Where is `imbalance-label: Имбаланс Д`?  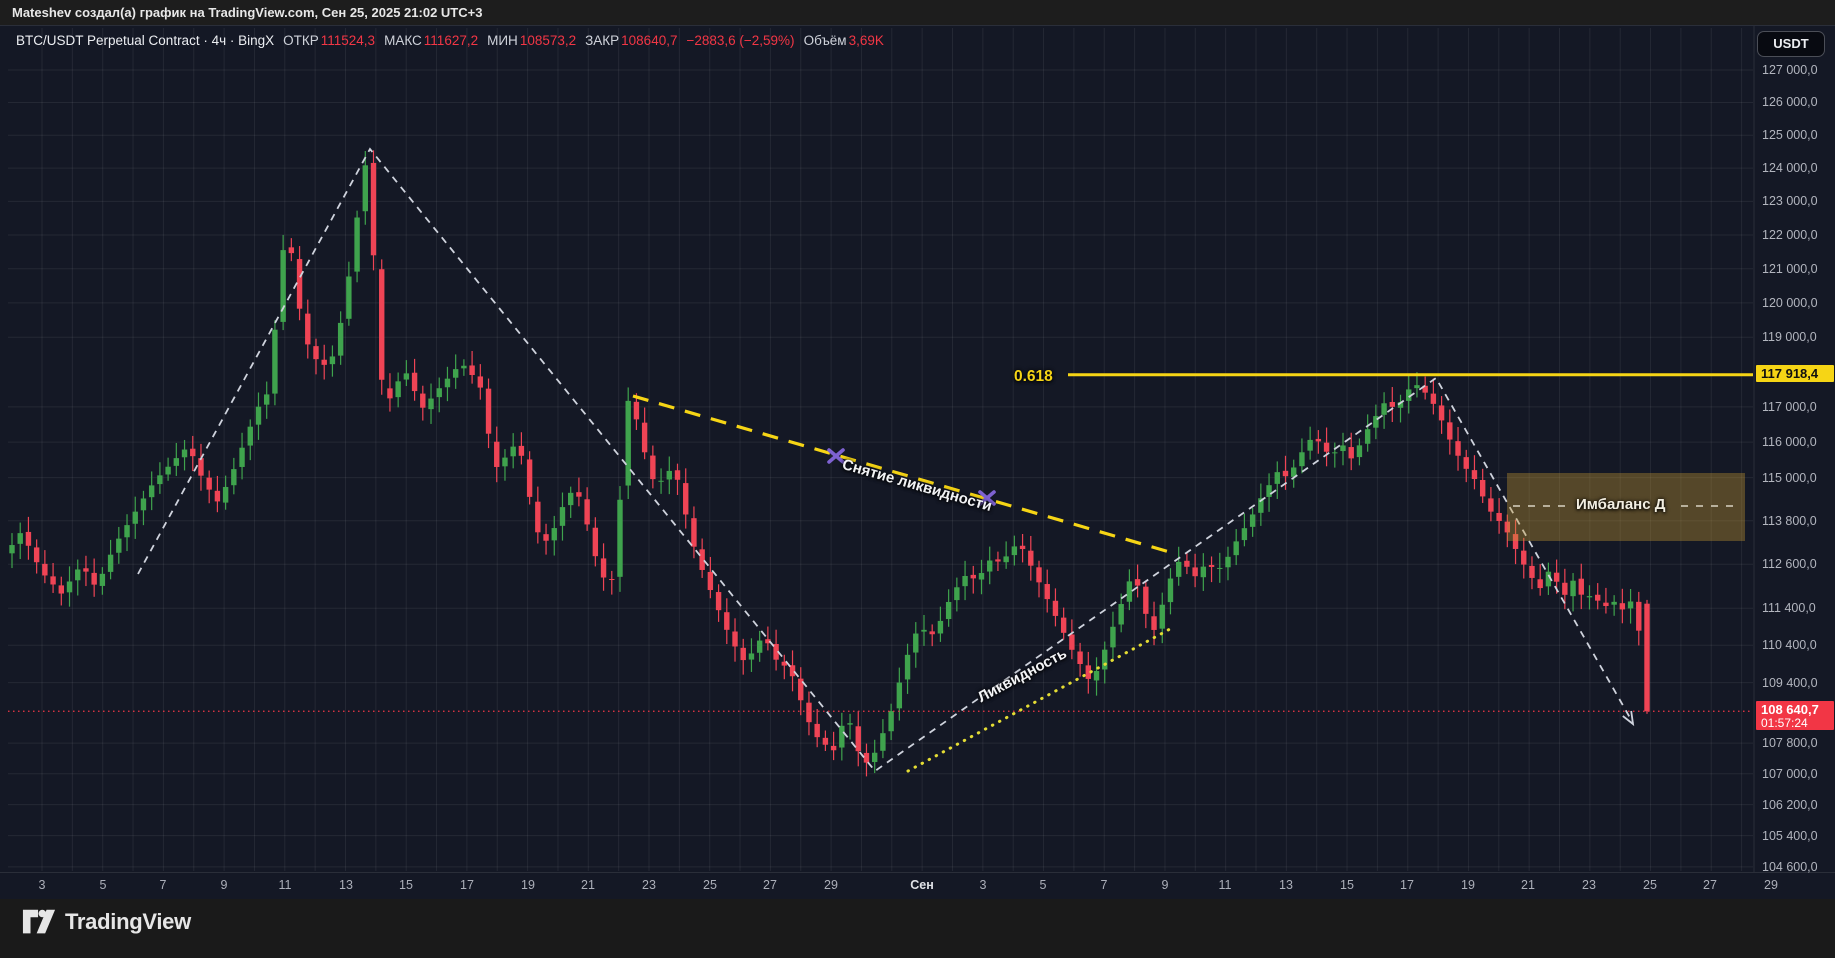 imbalance-label: Имбаланс Д is located at coordinates (1621, 504).